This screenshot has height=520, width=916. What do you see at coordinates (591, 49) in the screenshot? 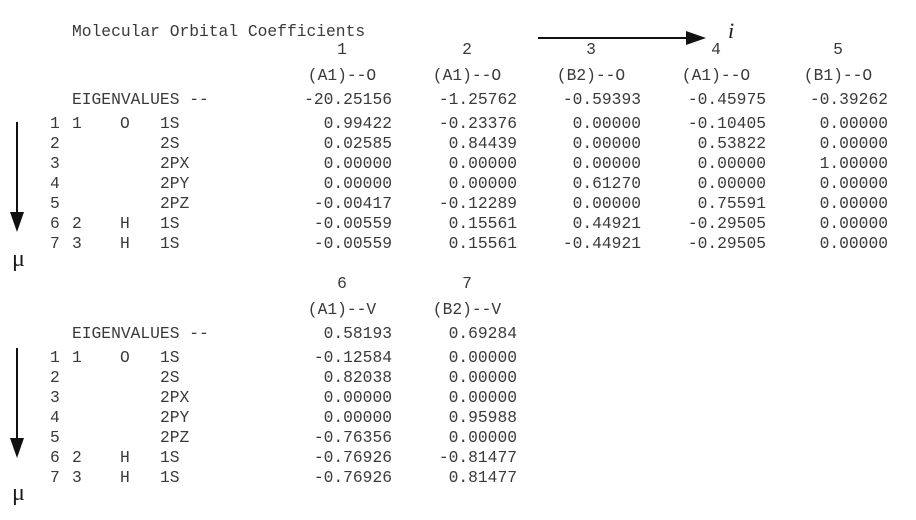
I see `orbital-number: 3` at bounding box center [591, 49].